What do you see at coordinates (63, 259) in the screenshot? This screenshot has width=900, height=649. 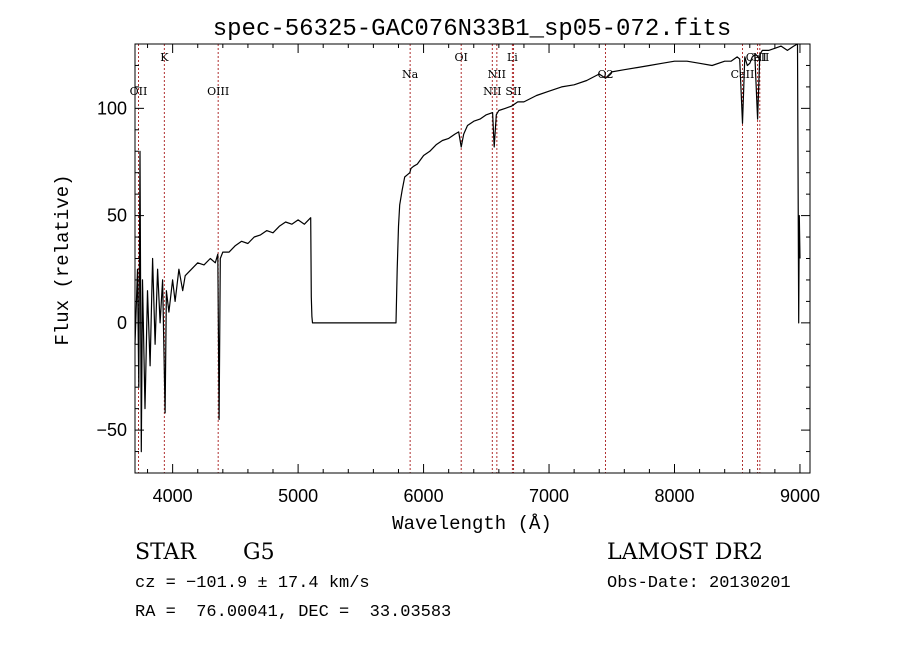 I see `y-axis-label: Flux (relative)` at bounding box center [63, 259].